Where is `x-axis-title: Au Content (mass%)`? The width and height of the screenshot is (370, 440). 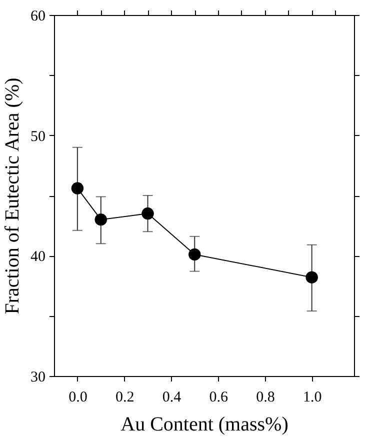 x-axis-title: Au Content (mass%) is located at coordinates (204, 425).